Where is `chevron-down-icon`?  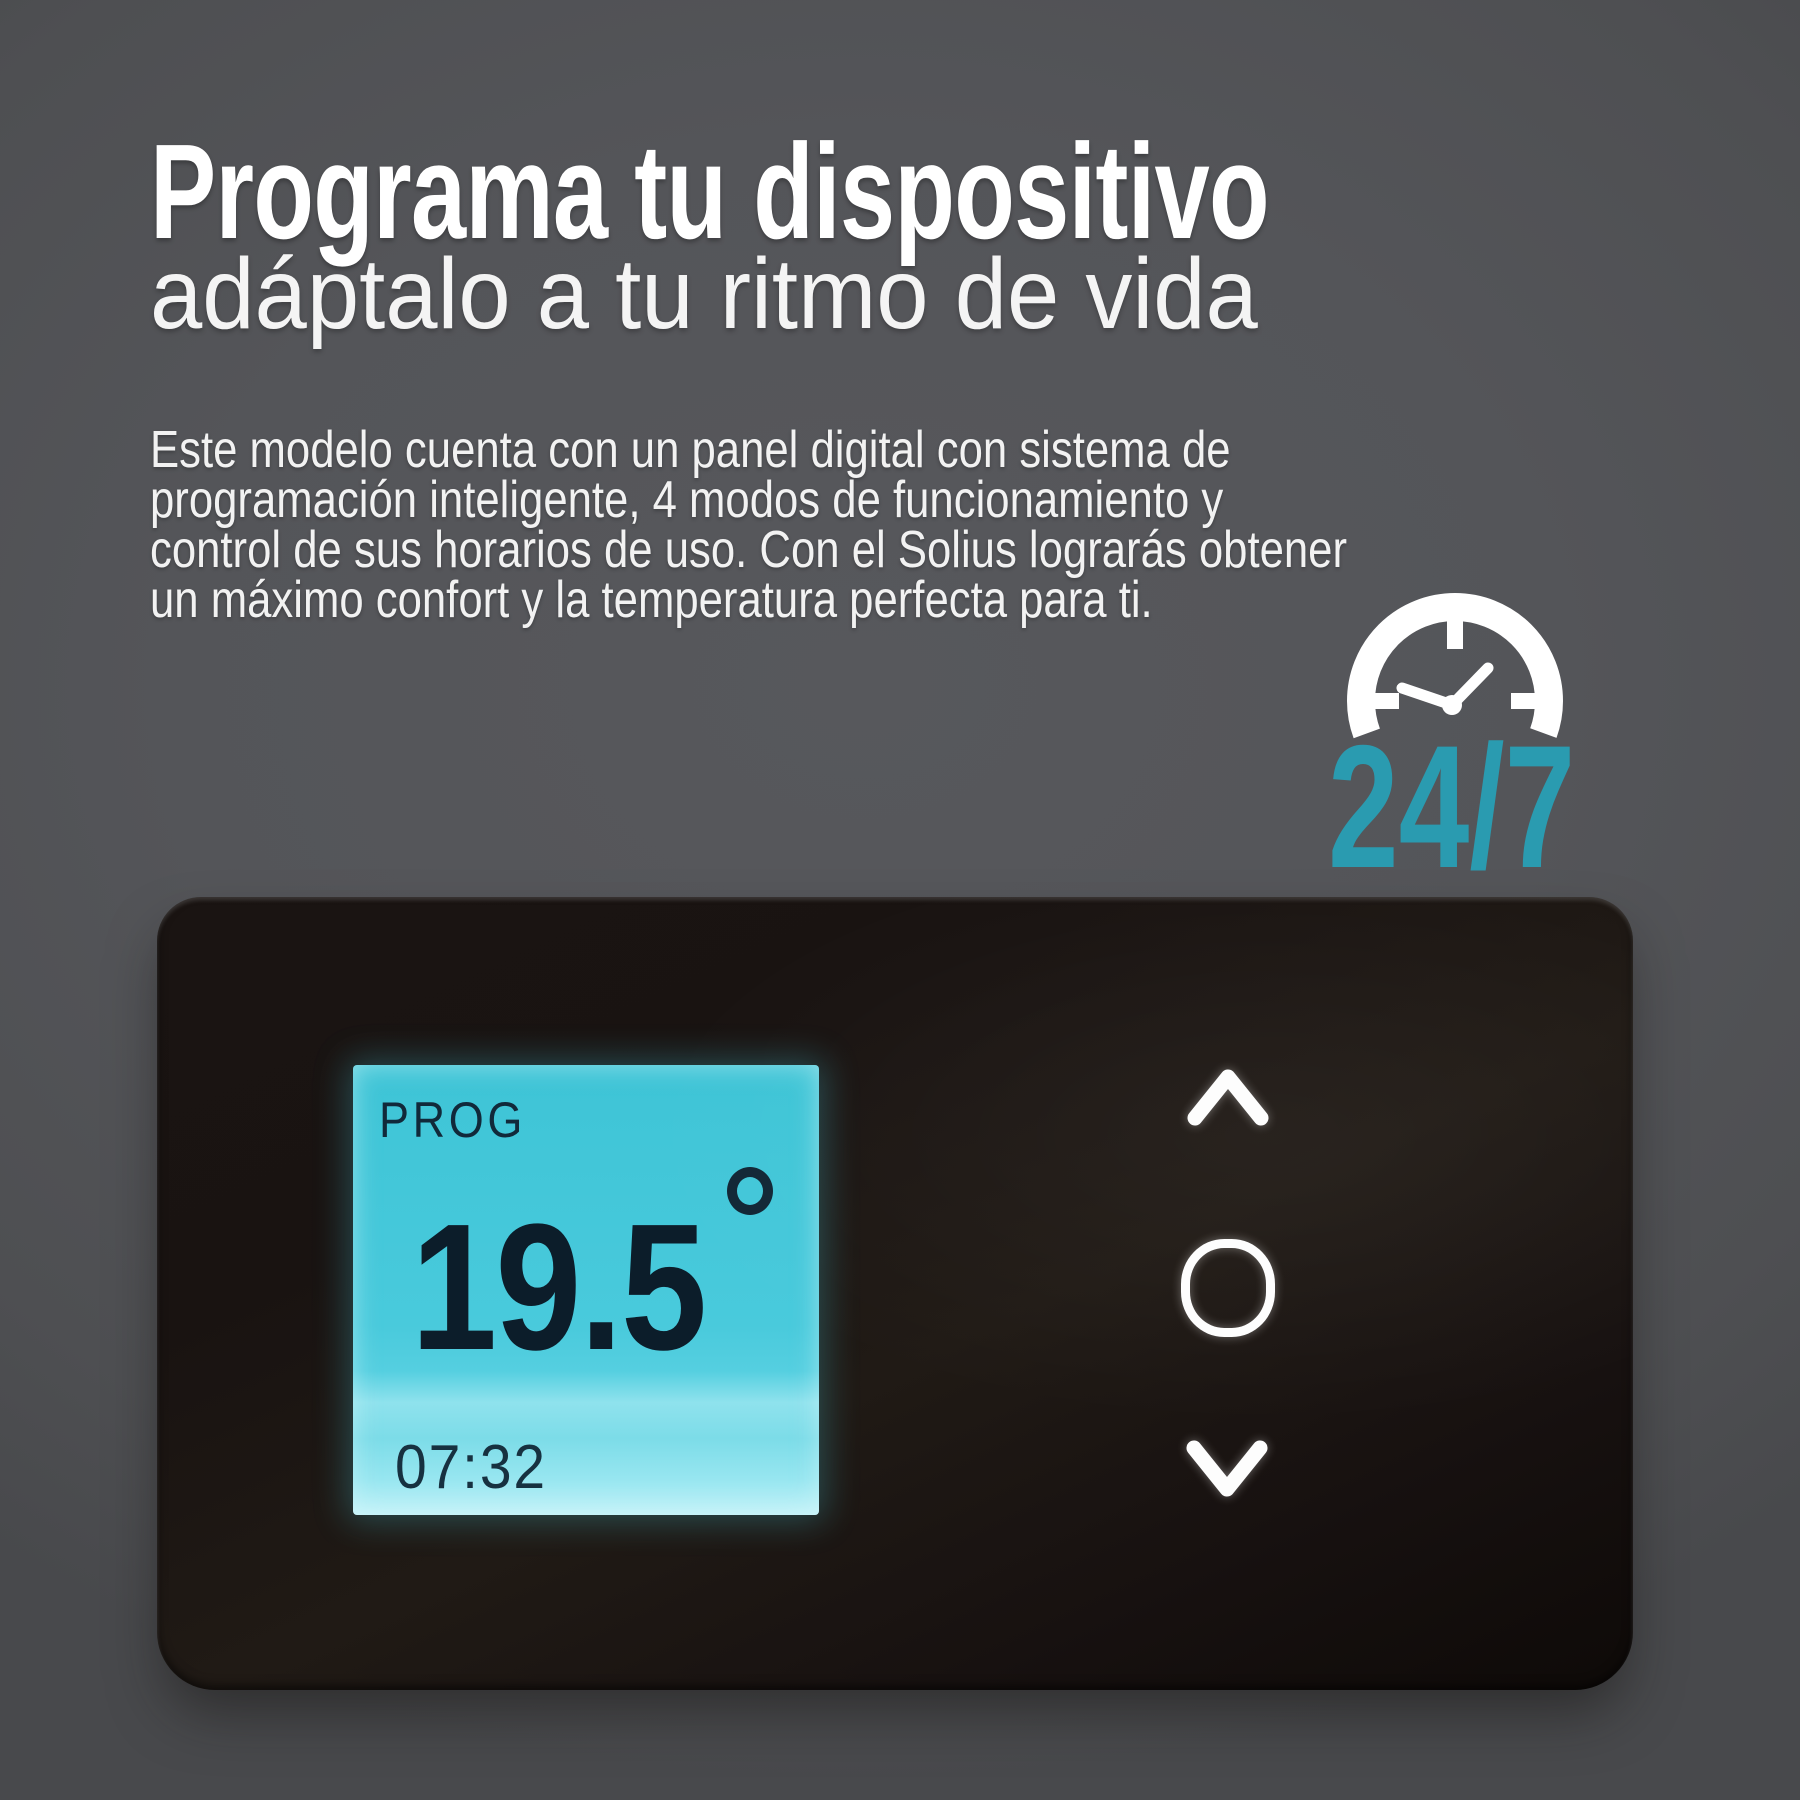 chevron-down-icon is located at coordinates (1227, 1468).